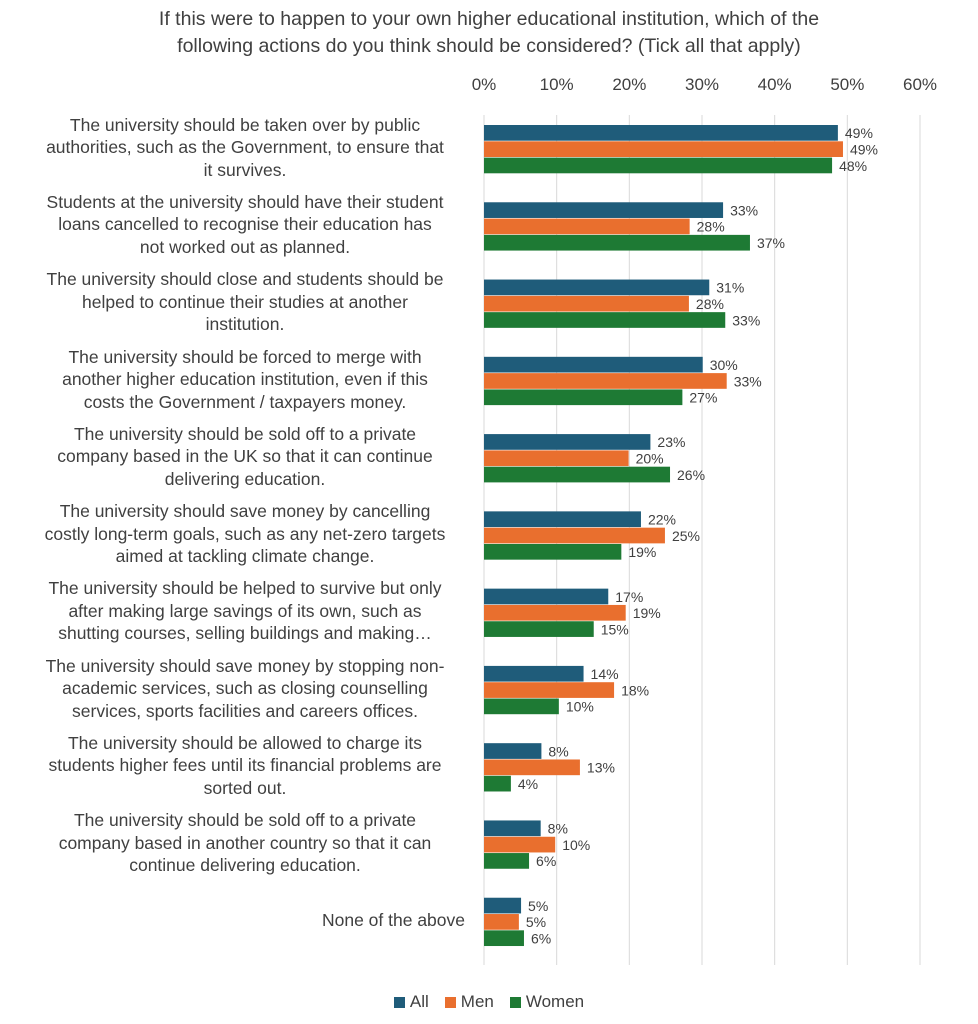 This screenshot has height=1024, width=978. Describe the element at coordinates (484, 84) in the screenshot. I see `x-tick-label: 0%` at that location.